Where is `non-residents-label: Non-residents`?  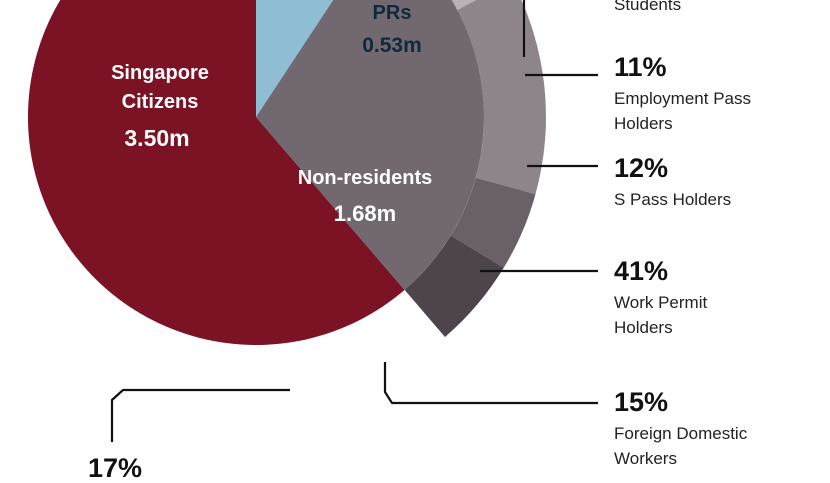
non-residents-label: Non-residents is located at coordinates (365, 178).